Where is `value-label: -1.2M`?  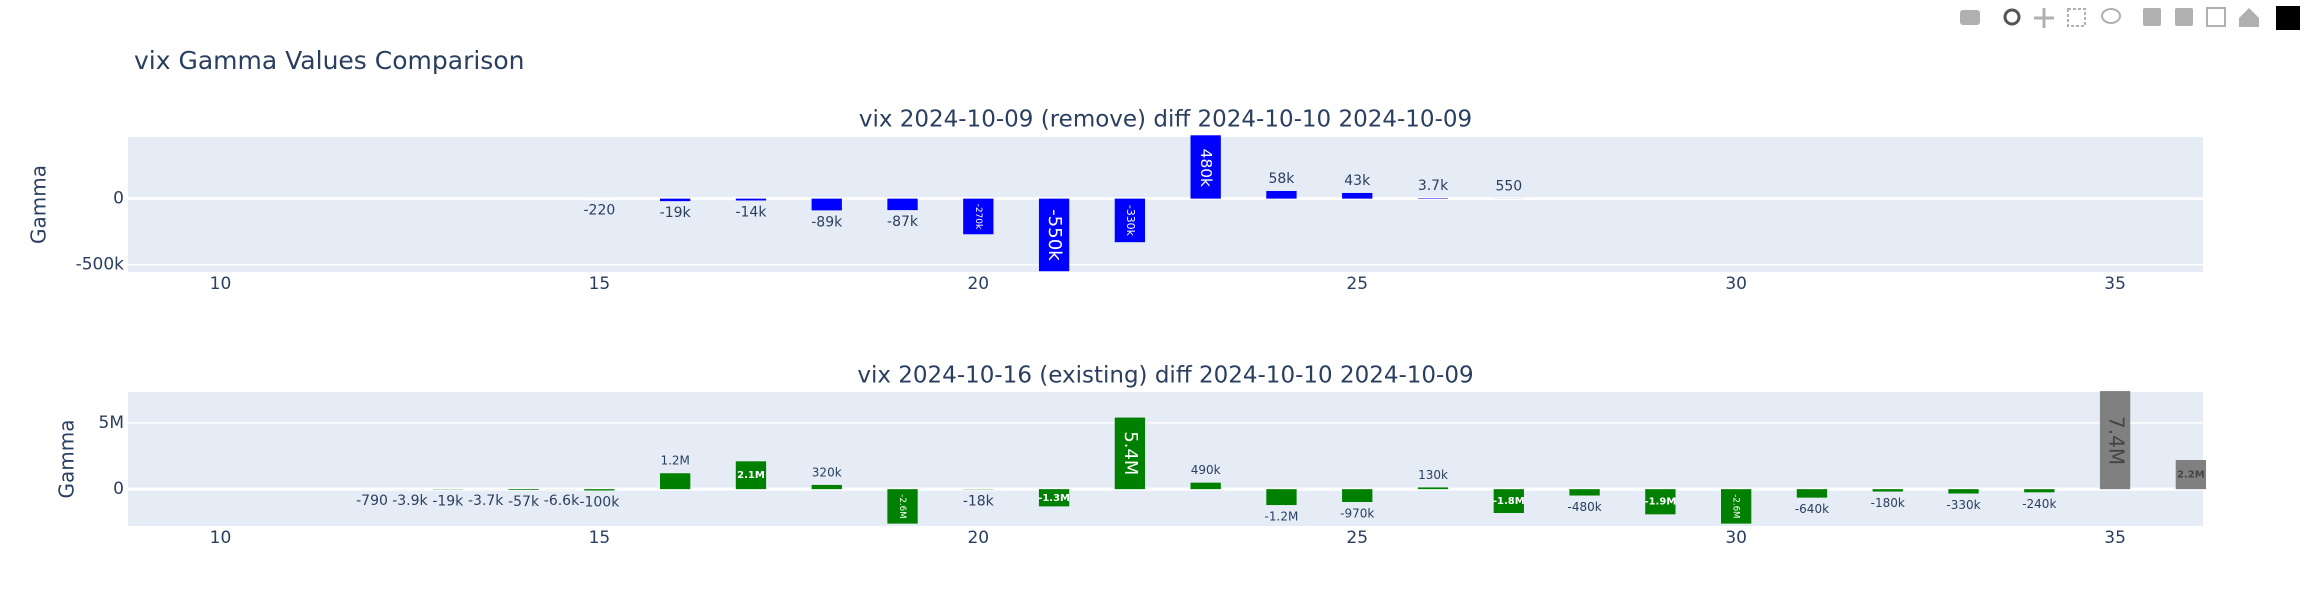 value-label: -1.2M is located at coordinates (1282, 517).